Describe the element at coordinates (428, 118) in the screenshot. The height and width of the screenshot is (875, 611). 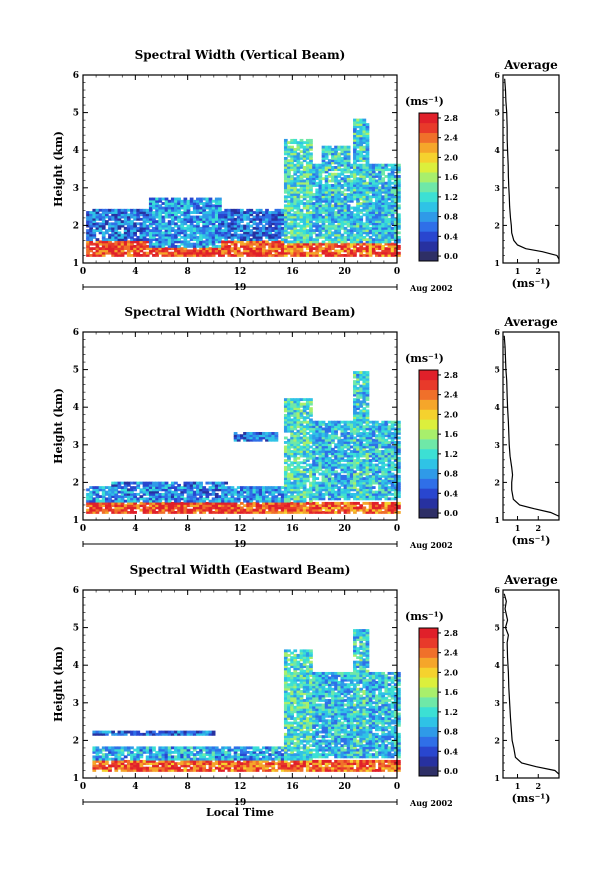
I see `colorbar-swatch` at that location.